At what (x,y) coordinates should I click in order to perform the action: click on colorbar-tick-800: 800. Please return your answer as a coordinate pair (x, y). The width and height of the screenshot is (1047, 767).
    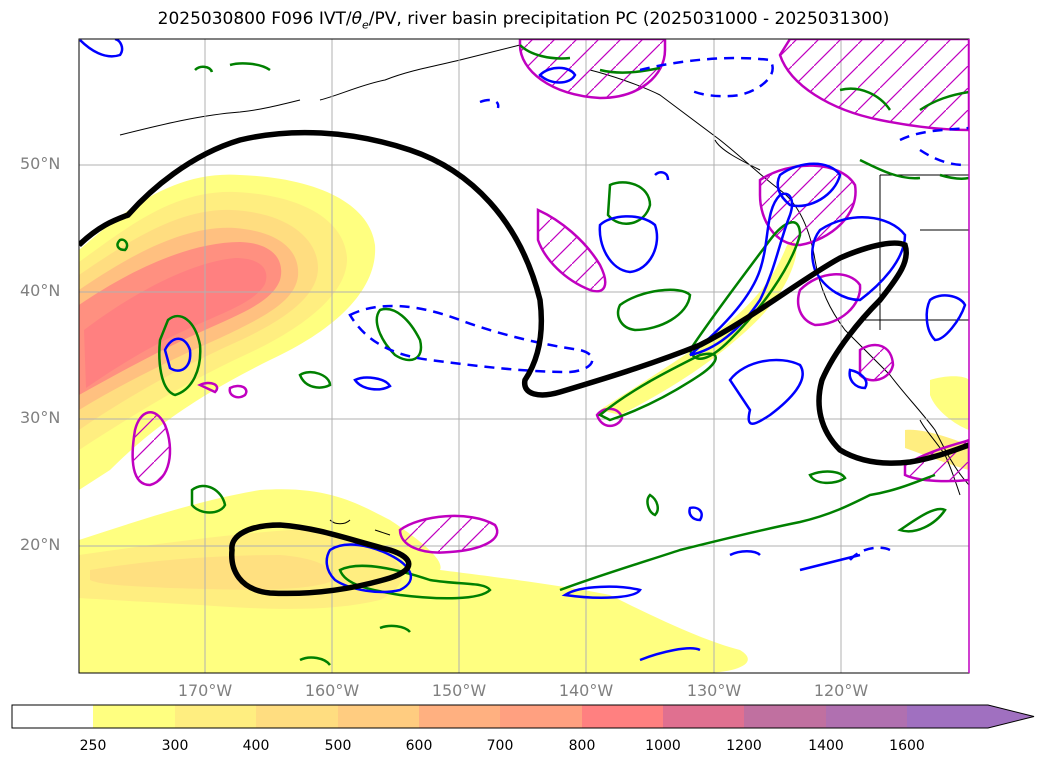
    Looking at the image, I should click on (582, 746).